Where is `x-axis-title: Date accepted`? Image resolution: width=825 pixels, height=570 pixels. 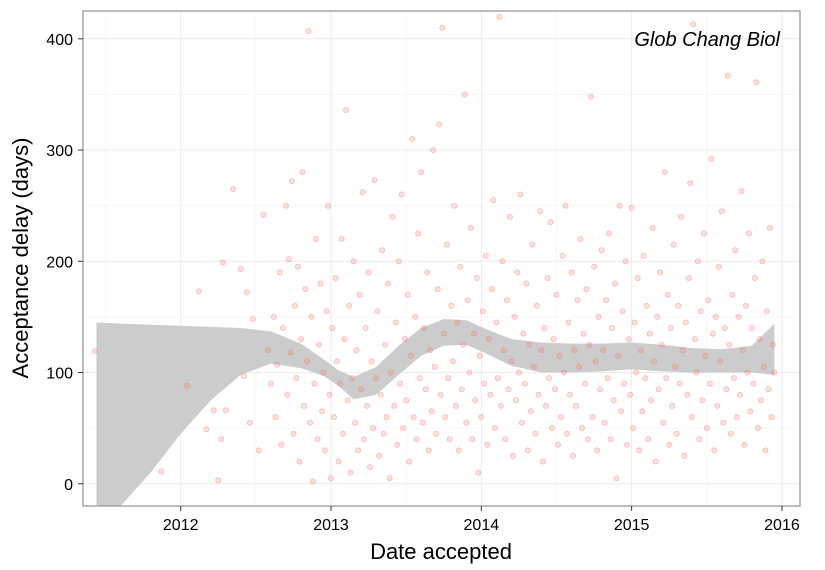 x-axis-title: Date accepted is located at coordinates (441, 551).